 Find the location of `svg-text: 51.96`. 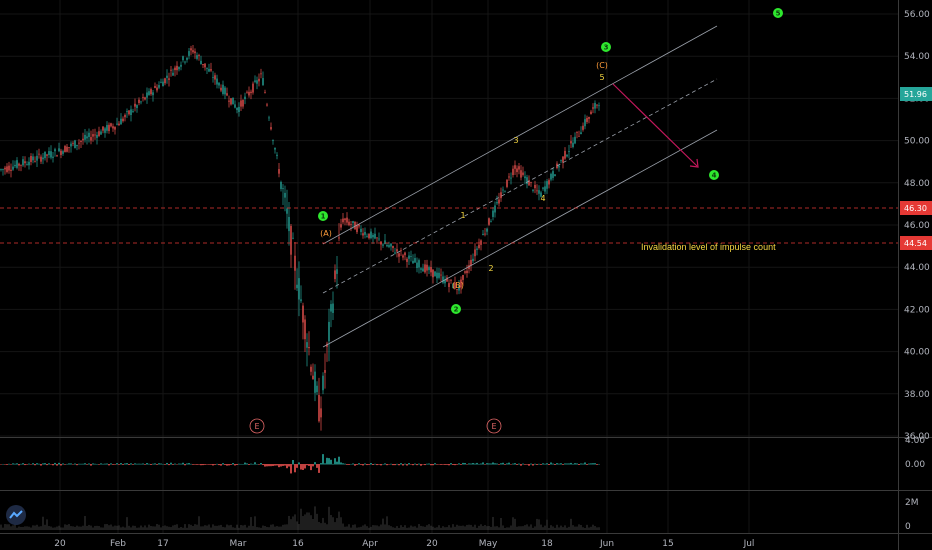

svg-text: 51.96 is located at coordinates (915, 94).